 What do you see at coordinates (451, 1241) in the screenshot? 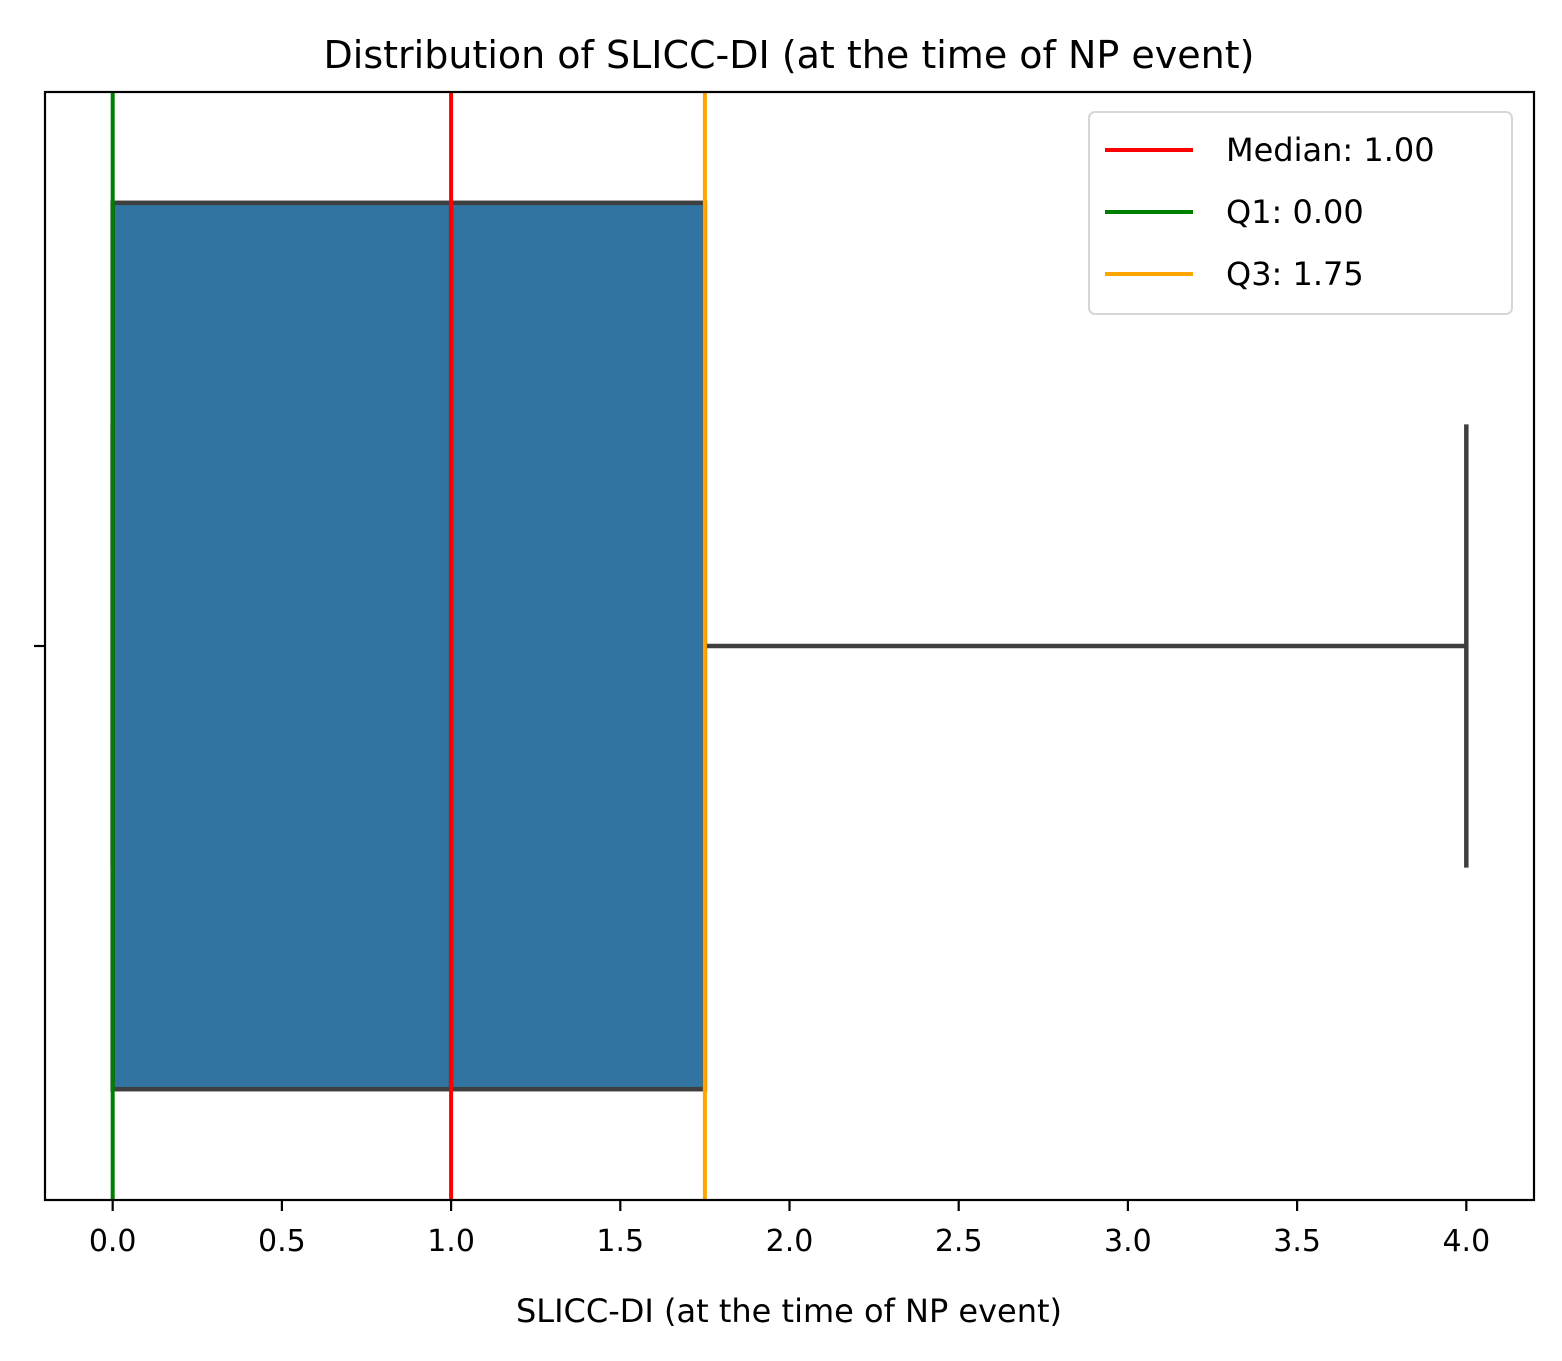
I see `x-tick-label: 1.0` at bounding box center [451, 1241].